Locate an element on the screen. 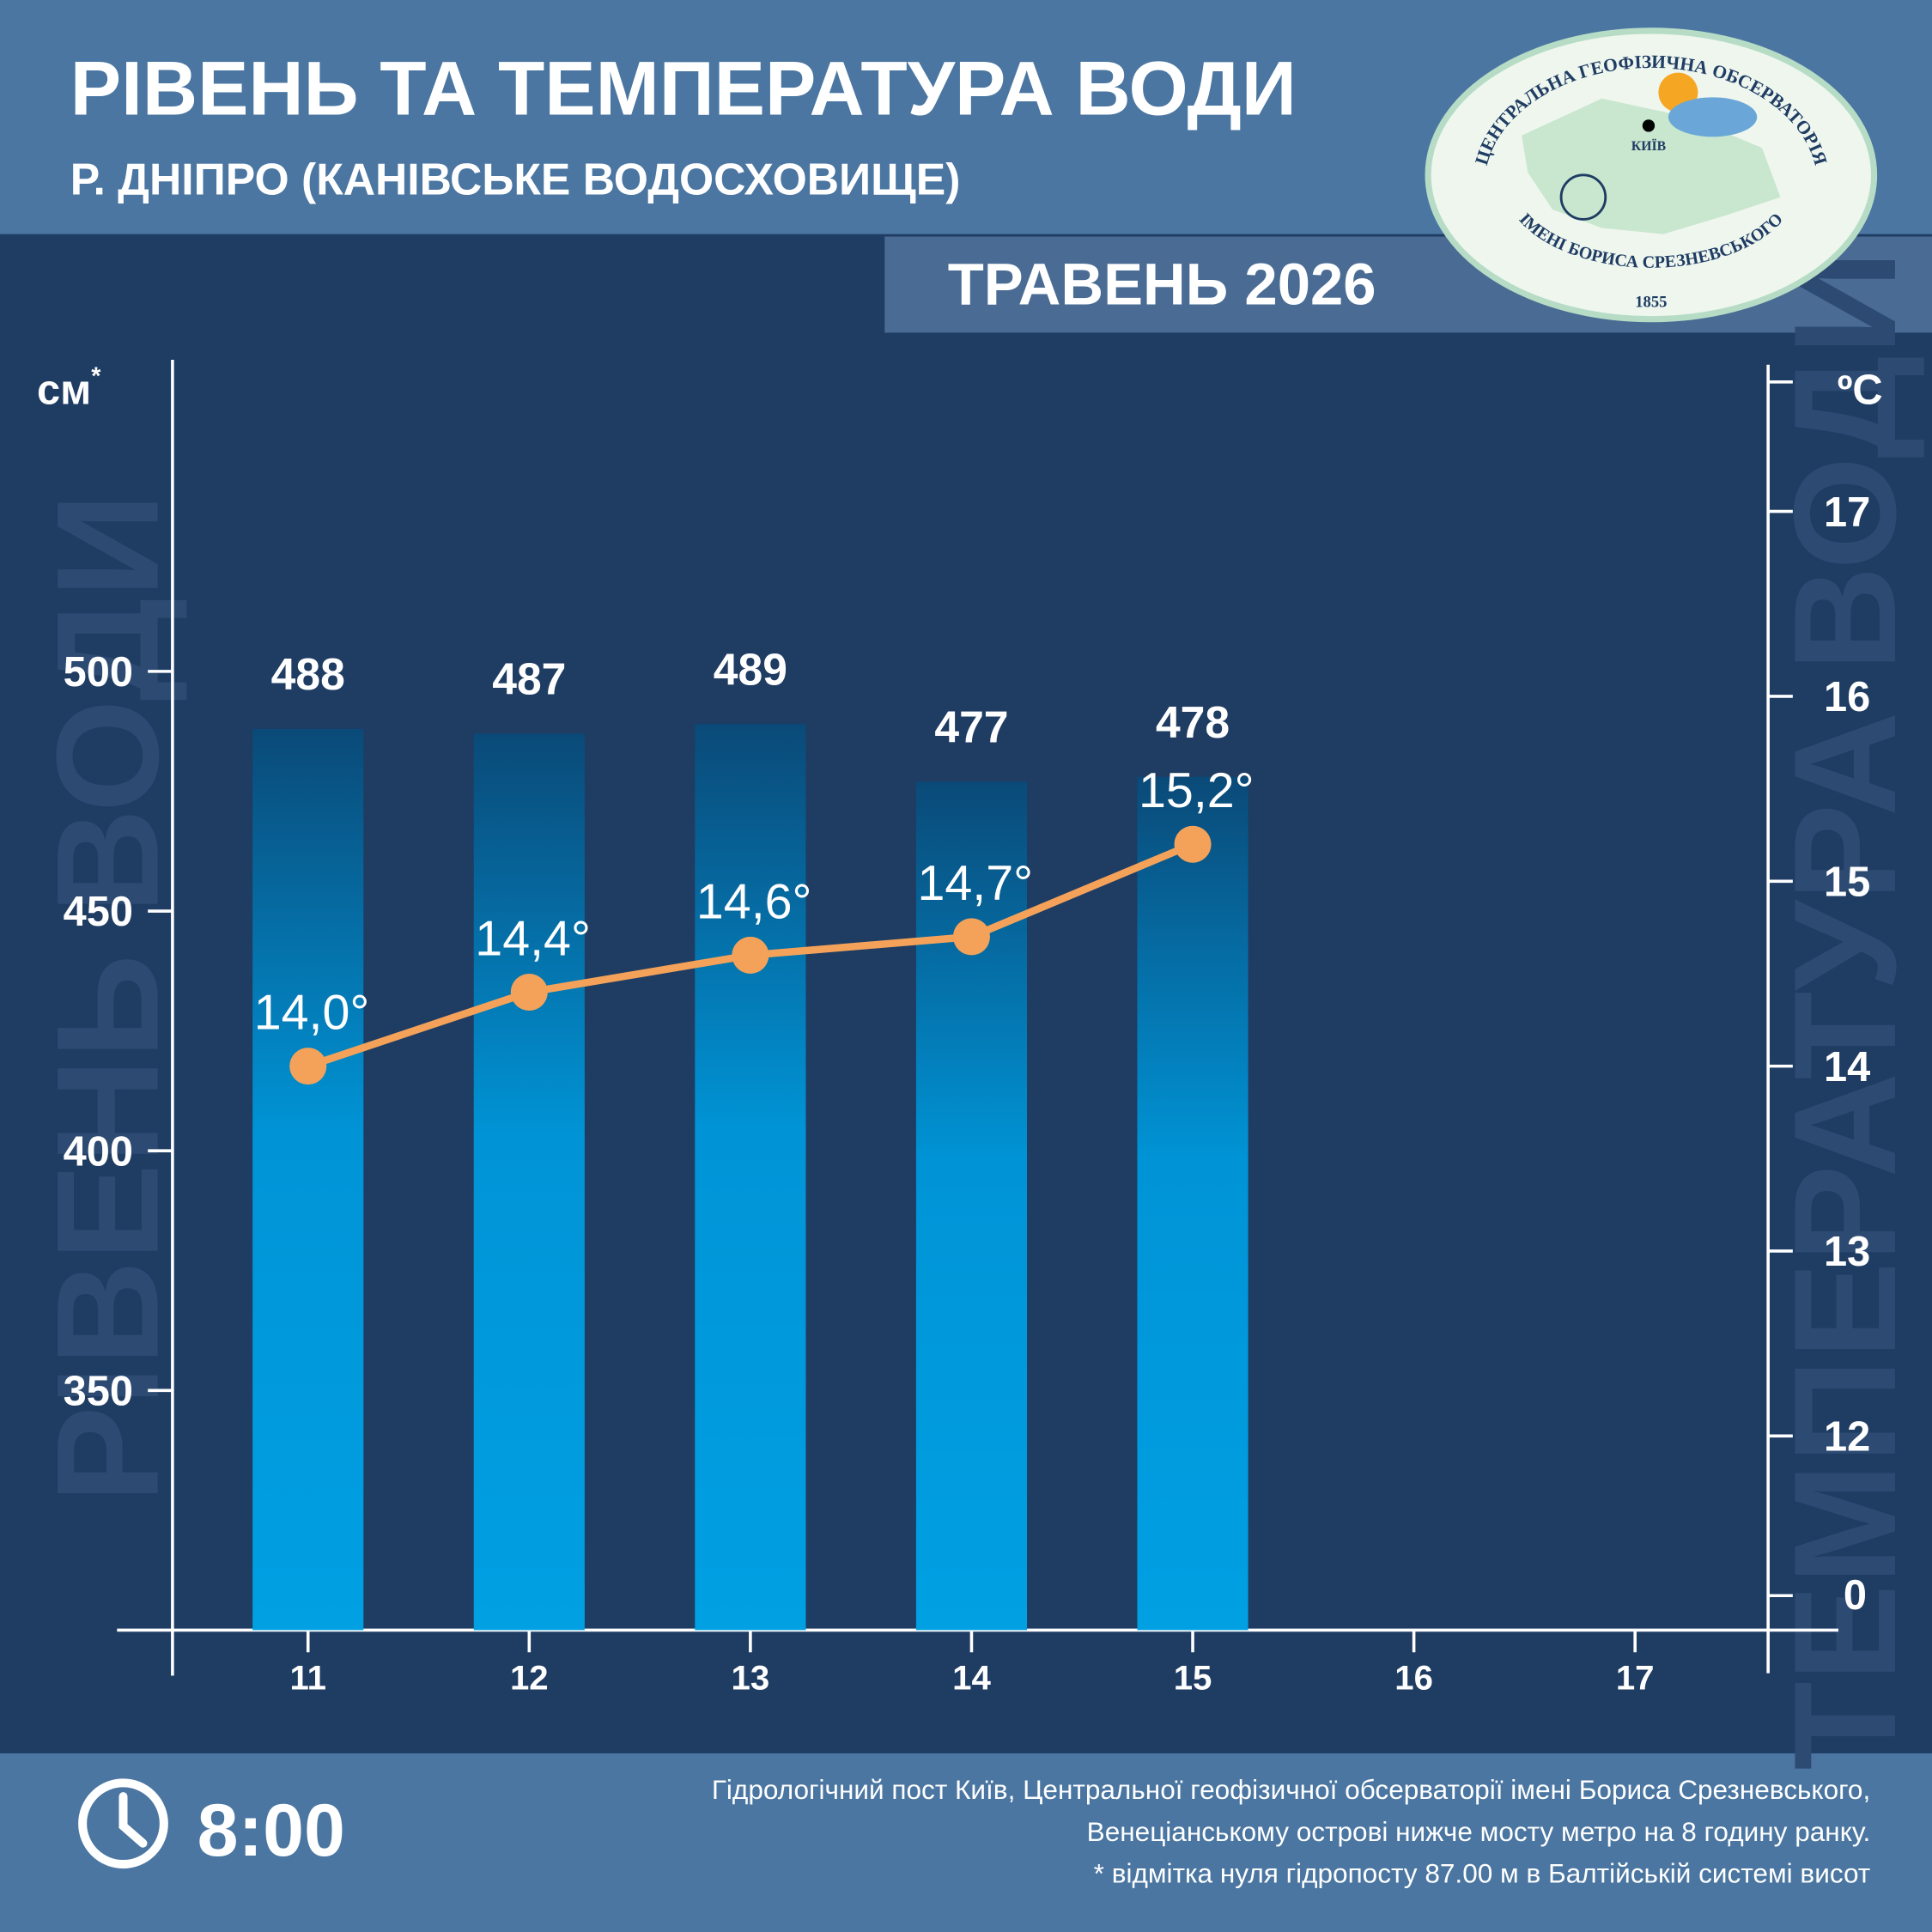  y2-break-label: 0 is located at coordinates (1856, 1595).